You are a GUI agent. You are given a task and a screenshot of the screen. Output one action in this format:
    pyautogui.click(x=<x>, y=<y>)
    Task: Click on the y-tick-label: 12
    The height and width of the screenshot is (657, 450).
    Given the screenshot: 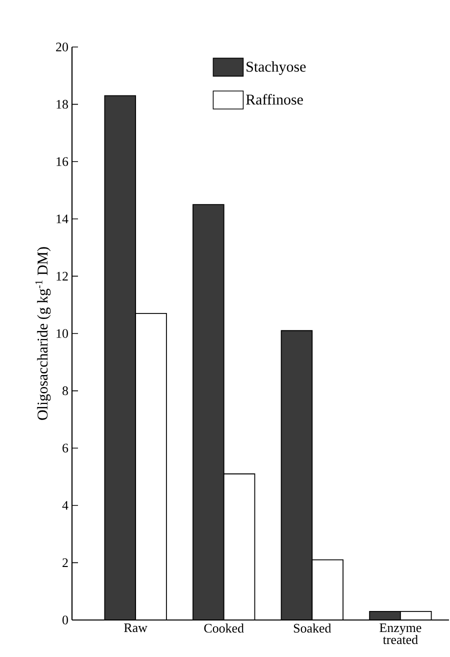 What is the action you would take?
    pyautogui.click(x=62, y=276)
    